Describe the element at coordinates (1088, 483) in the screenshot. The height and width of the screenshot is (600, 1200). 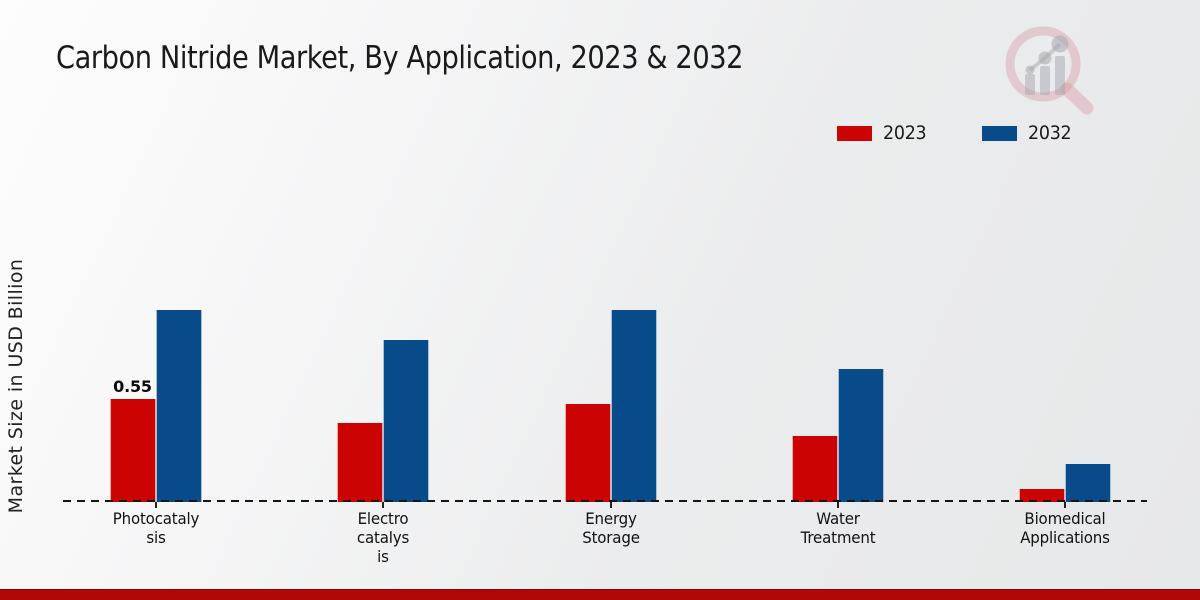
I see `bar-2032-biomedical-applications` at that location.